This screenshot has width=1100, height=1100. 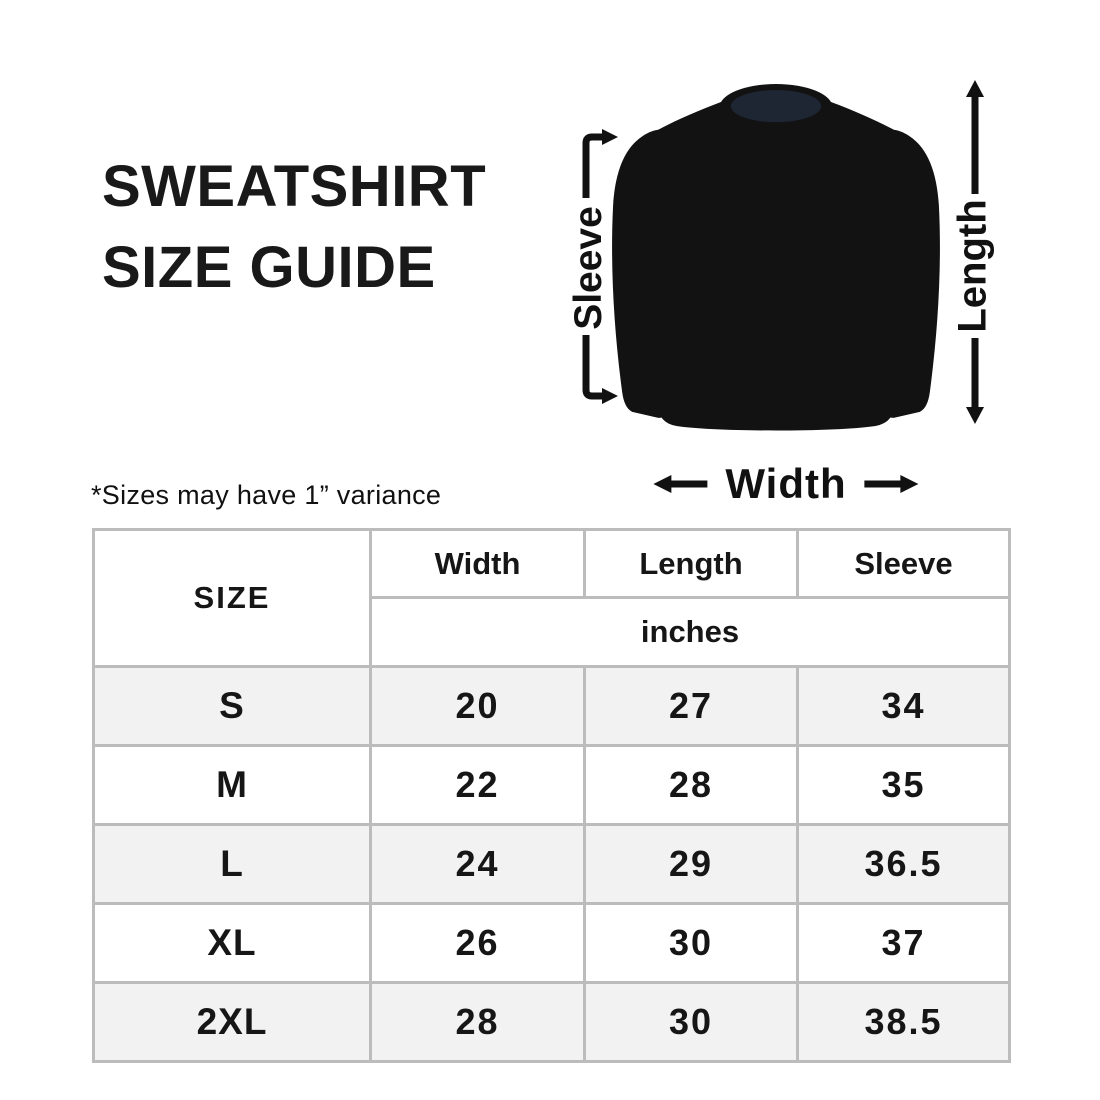 I want to click on sleeve-cell: 36.5, so click(x=903, y=864).